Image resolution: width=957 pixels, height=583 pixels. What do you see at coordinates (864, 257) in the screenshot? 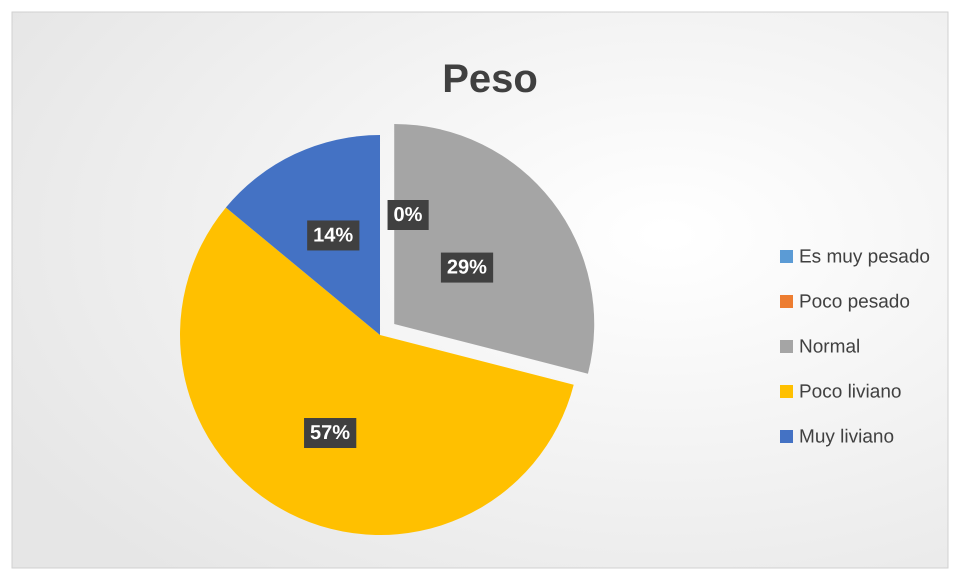
I see `legend-label: Es muy pesado` at bounding box center [864, 257].